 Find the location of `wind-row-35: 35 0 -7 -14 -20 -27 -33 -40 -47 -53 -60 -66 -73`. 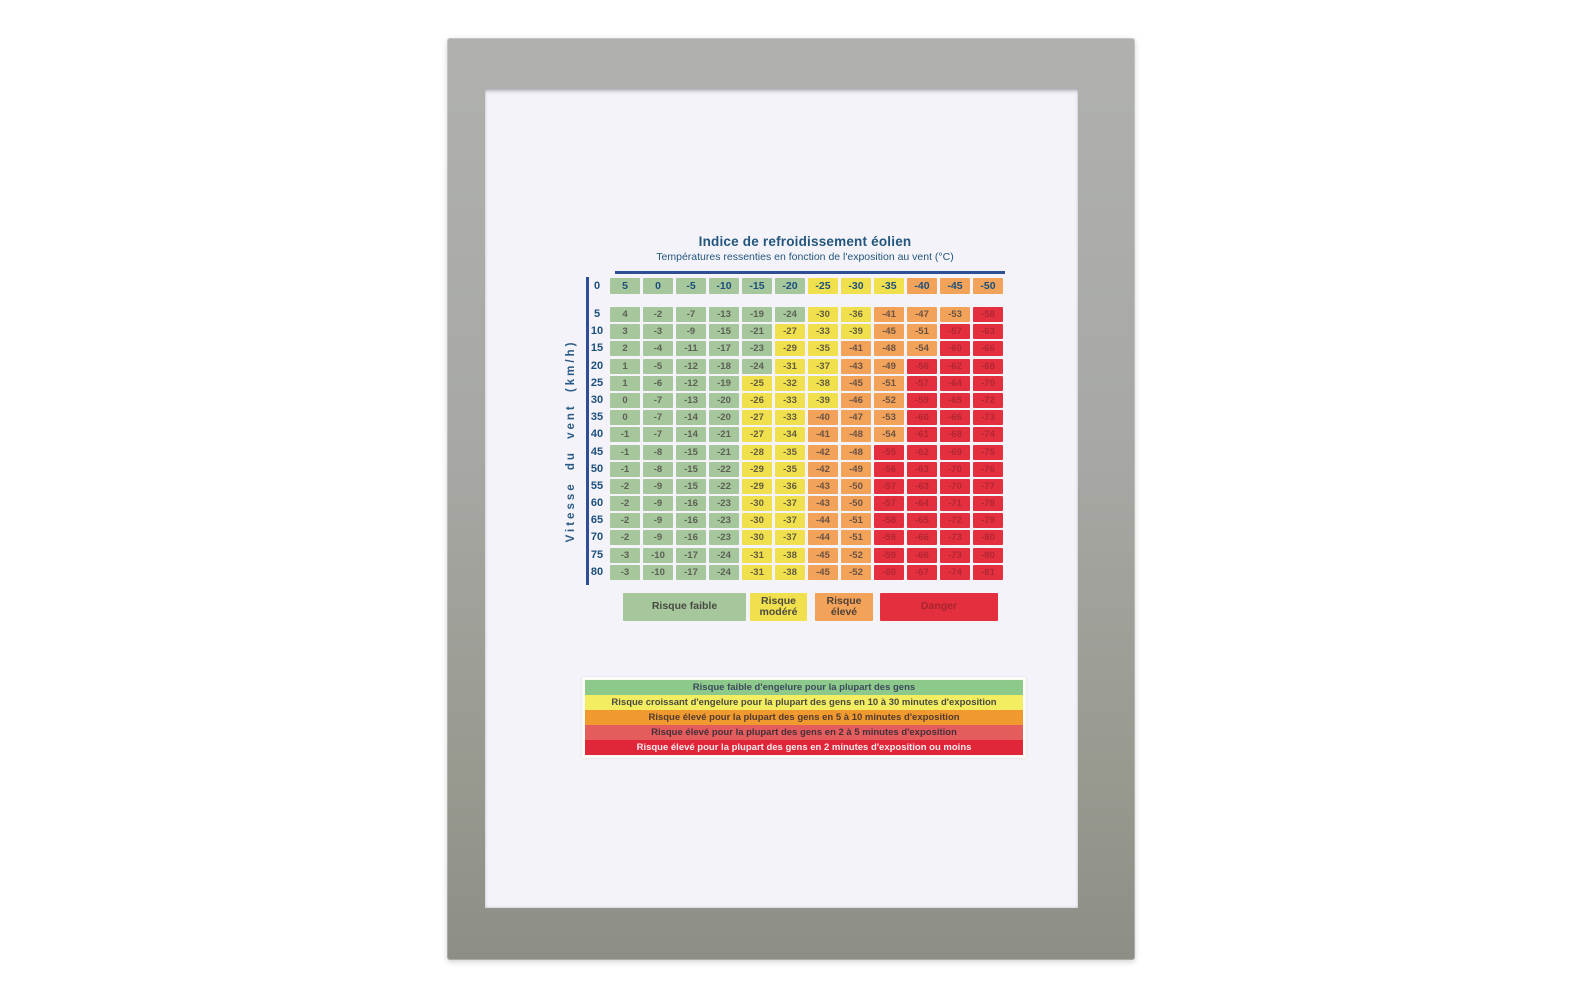

wind-row-35: 35 0 -7 -14 -20 -27 -33 -40 -47 -53 -60 -66 -73 is located at coordinates (795, 418).